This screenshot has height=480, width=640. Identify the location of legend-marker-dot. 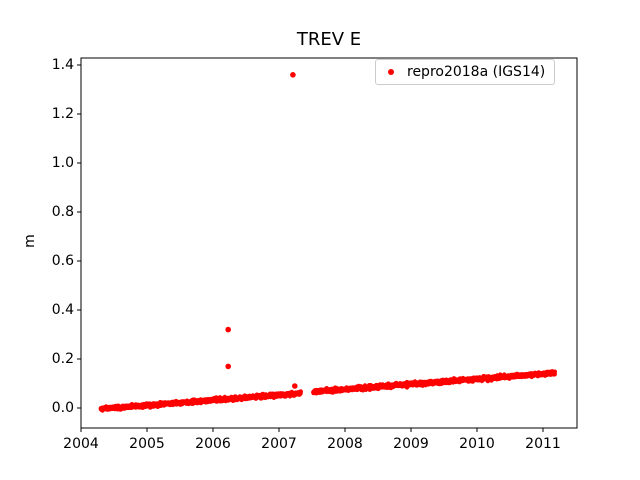
(391, 72).